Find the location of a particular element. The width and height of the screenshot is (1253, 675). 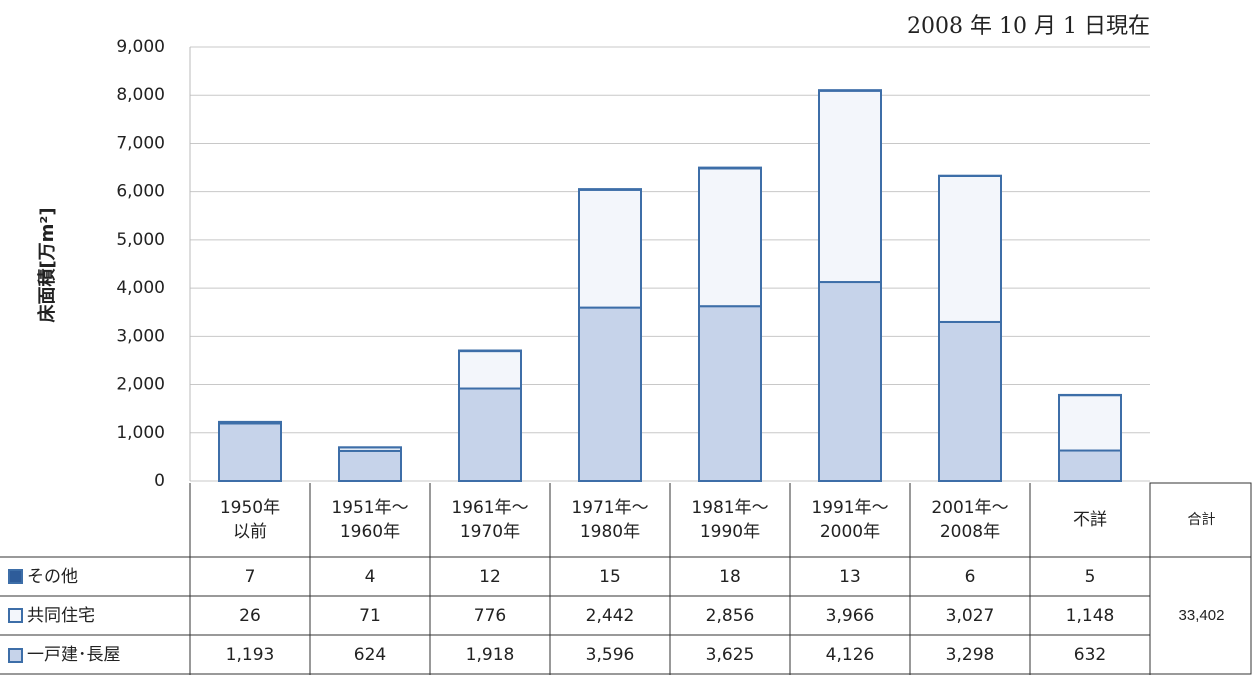

table-value: 5 is located at coordinates (1090, 576).